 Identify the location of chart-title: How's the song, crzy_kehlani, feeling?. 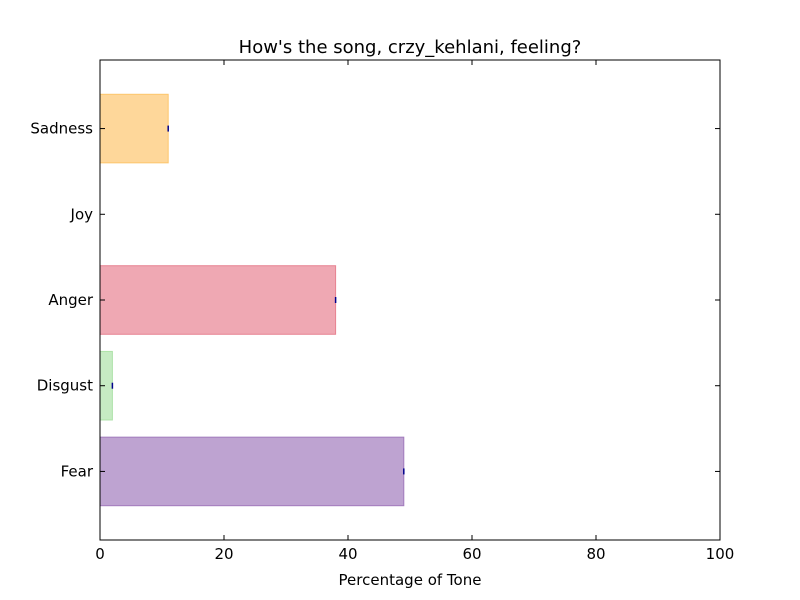
(410, 47).